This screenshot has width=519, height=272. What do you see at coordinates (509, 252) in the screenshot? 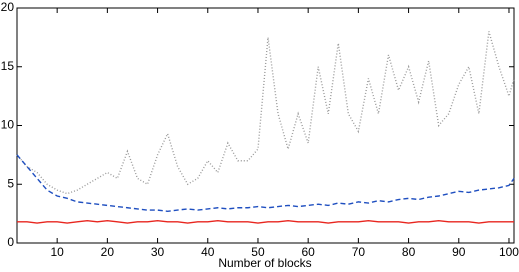
I see `x-tick-label: 100` at bounding box center [509, 252].